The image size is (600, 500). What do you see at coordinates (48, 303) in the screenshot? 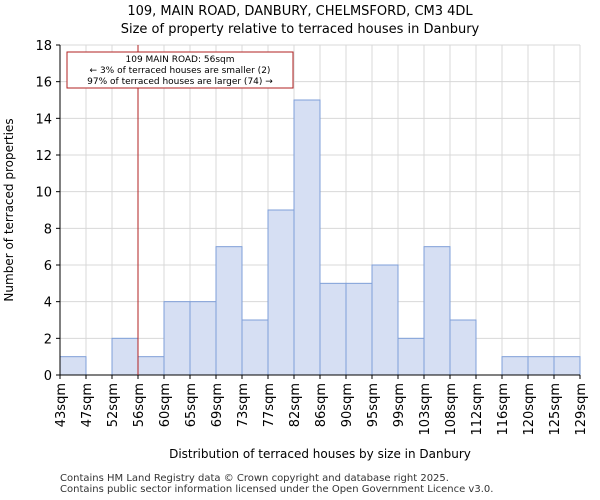
I see `y-tick-label: 4` at bounding box center [48, 303].